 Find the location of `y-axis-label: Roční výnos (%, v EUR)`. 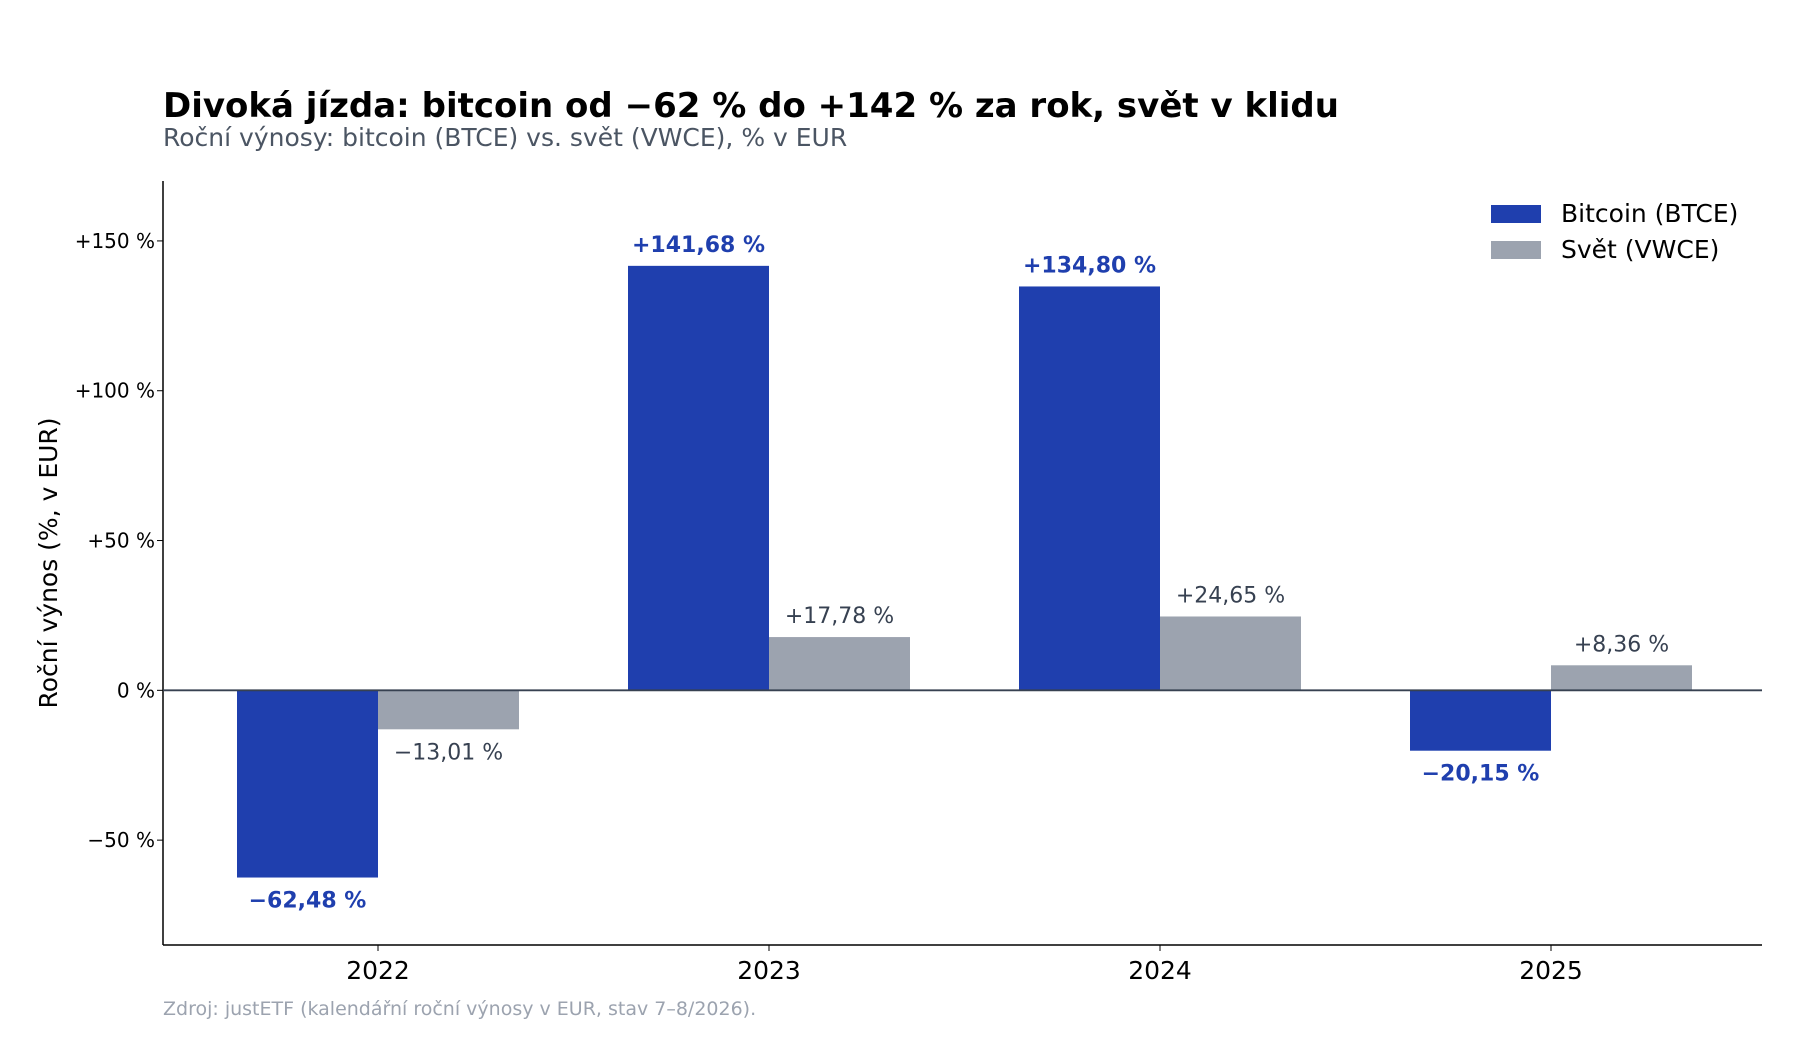

y-axis-label: Roční výnos (%, v EUR) is located at coordinates (48, 562).